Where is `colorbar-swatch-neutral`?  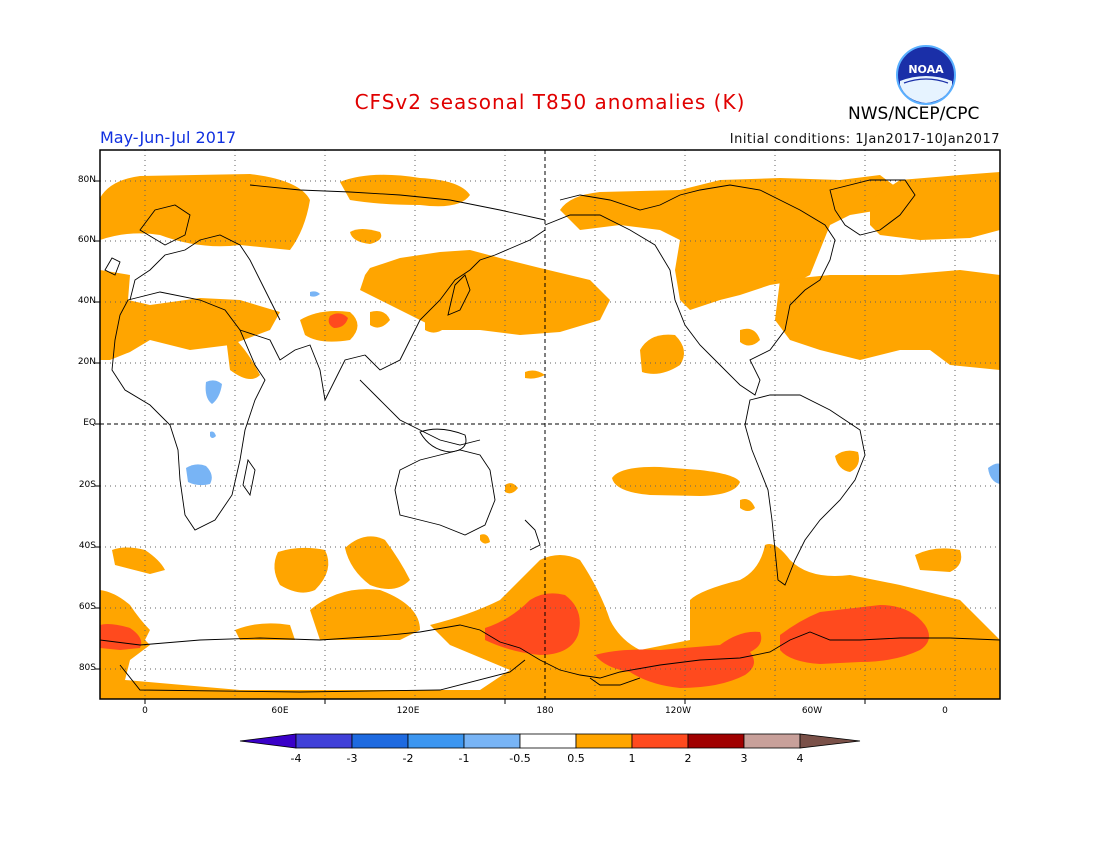 colorbar-swatch-neutral is located at coordinates (548, 741).